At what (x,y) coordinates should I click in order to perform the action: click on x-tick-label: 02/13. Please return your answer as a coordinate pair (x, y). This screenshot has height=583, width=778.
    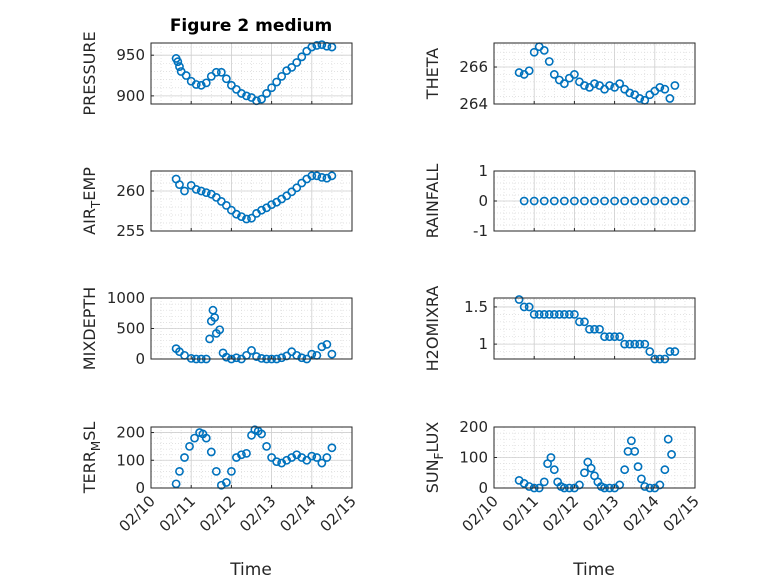
    Looking at the image, I should click on (257, 513).